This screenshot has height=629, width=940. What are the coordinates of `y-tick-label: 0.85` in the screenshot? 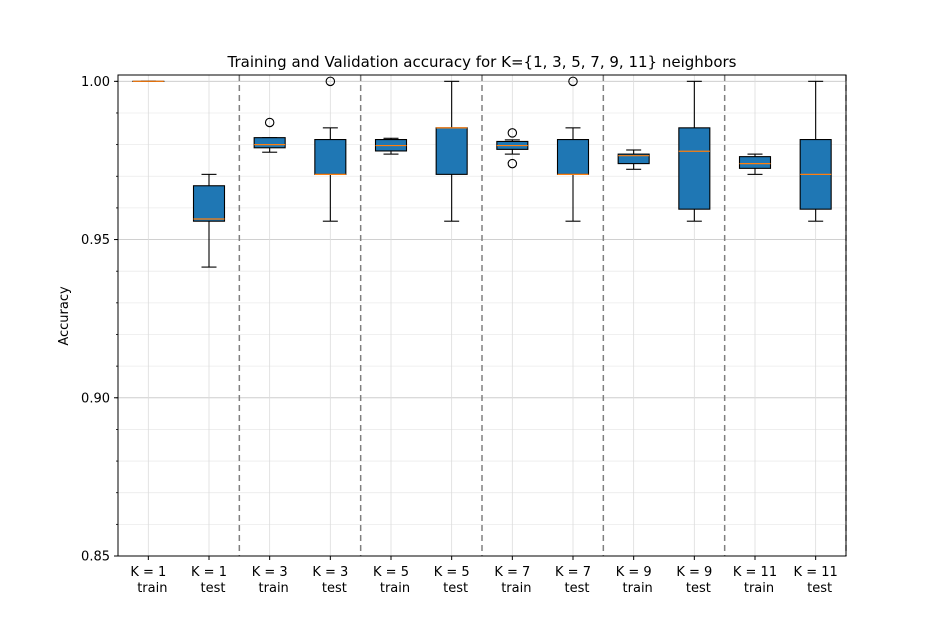 It's located at (95, 557).